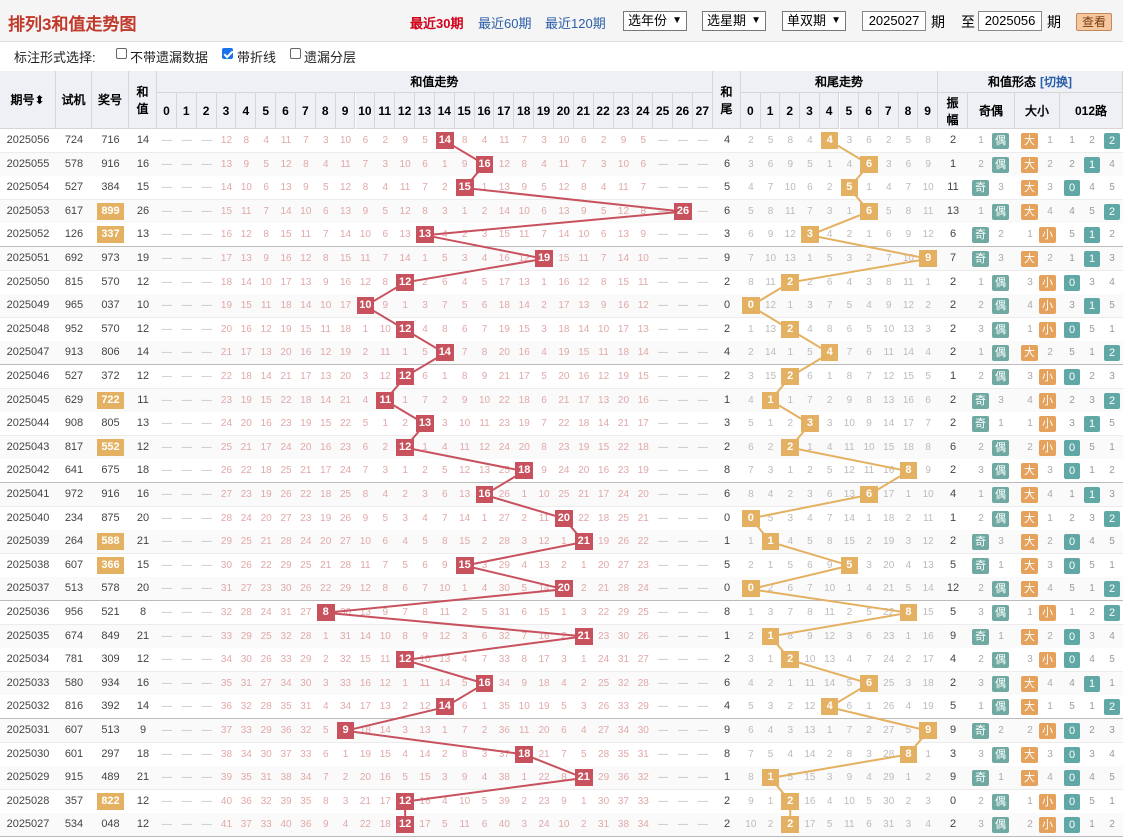  What do you see at coordinates (226, 542) in the screenshot?
I see `omission-cell: 29` at bounding box center [226, 542].